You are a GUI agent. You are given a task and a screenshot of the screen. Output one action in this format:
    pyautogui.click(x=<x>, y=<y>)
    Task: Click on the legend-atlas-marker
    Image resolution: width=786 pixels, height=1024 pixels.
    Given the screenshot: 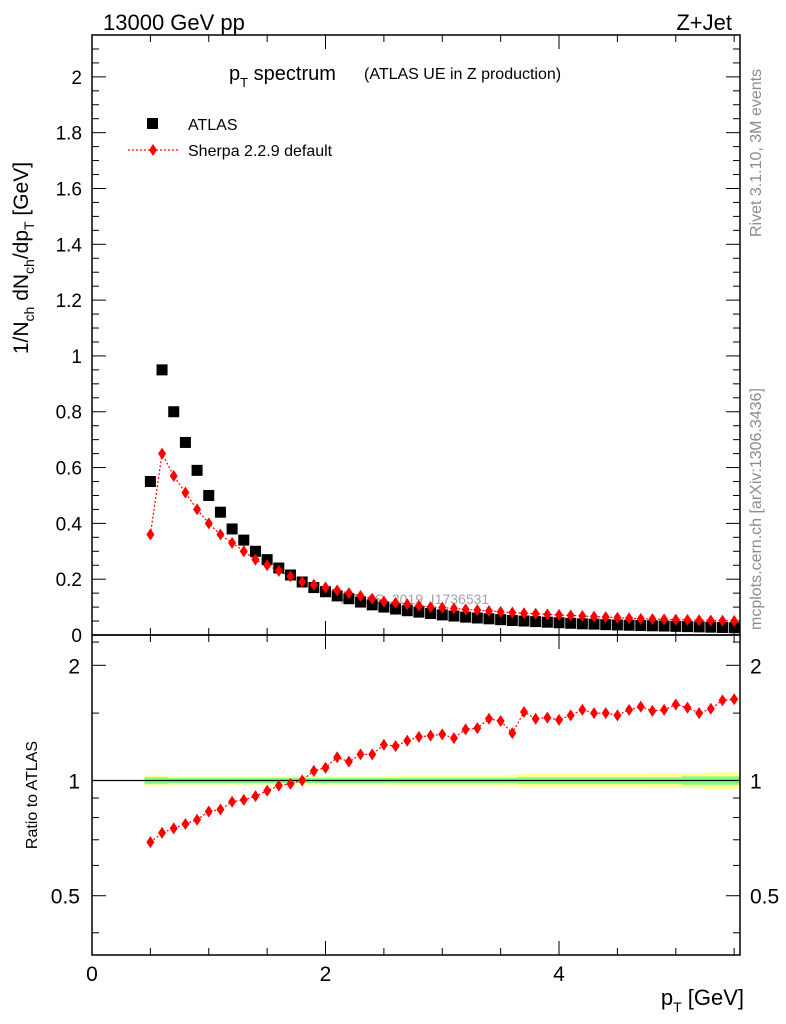 What is the action you would take?
    pyautogui.click(x=152, y=123)
    